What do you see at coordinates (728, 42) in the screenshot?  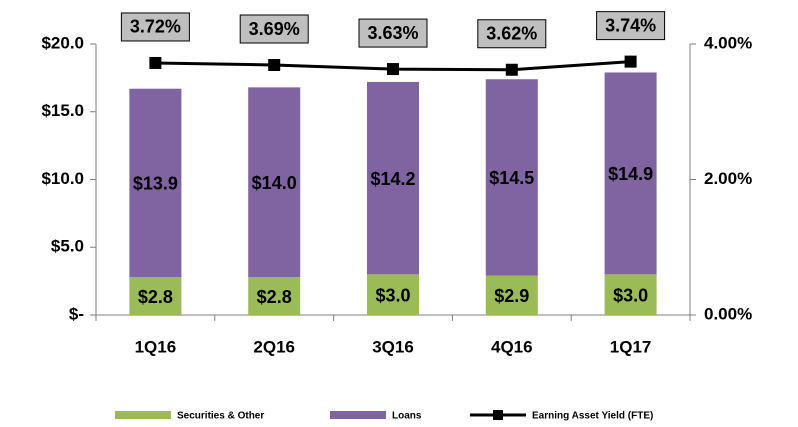 I see `y2-tick-label: 4.00%` at bounding box center [728, 42].